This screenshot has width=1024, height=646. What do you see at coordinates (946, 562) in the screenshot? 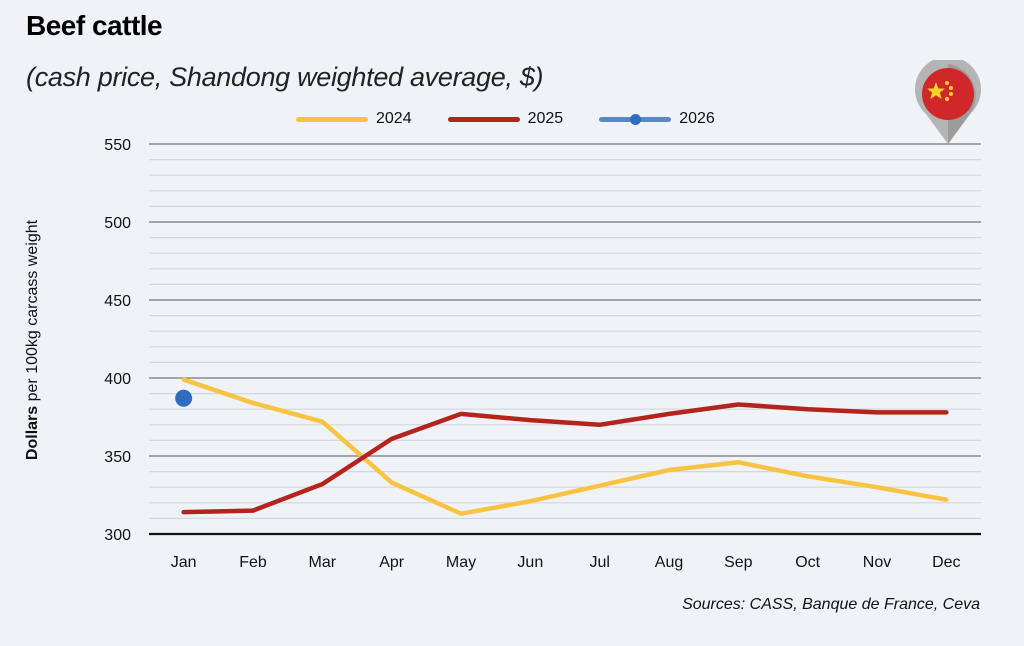
I see `x-tick-label: Dec` at bounding box center [946, 562].